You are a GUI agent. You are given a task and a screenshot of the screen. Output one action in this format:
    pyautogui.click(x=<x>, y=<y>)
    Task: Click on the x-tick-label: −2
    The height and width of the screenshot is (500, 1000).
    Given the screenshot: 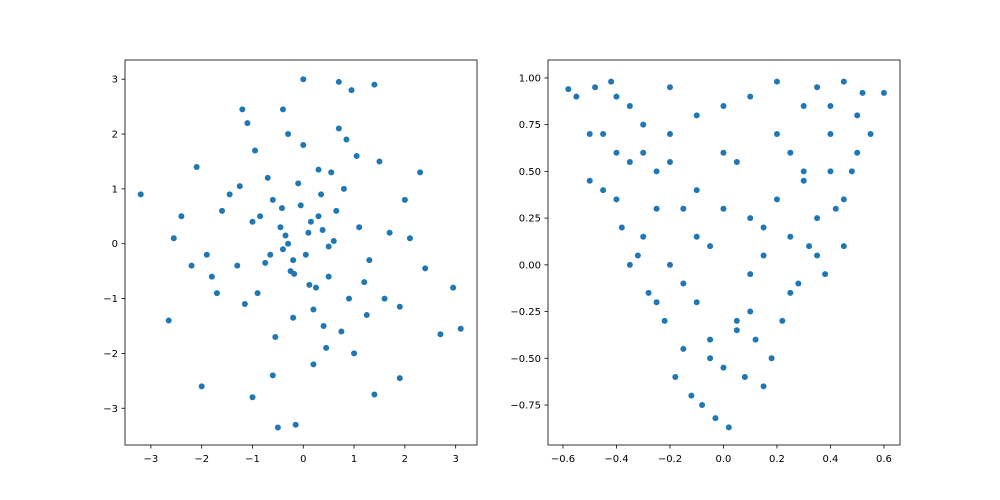 What is the action you would take?
    pyautogui.click(x=201, y=459)
    